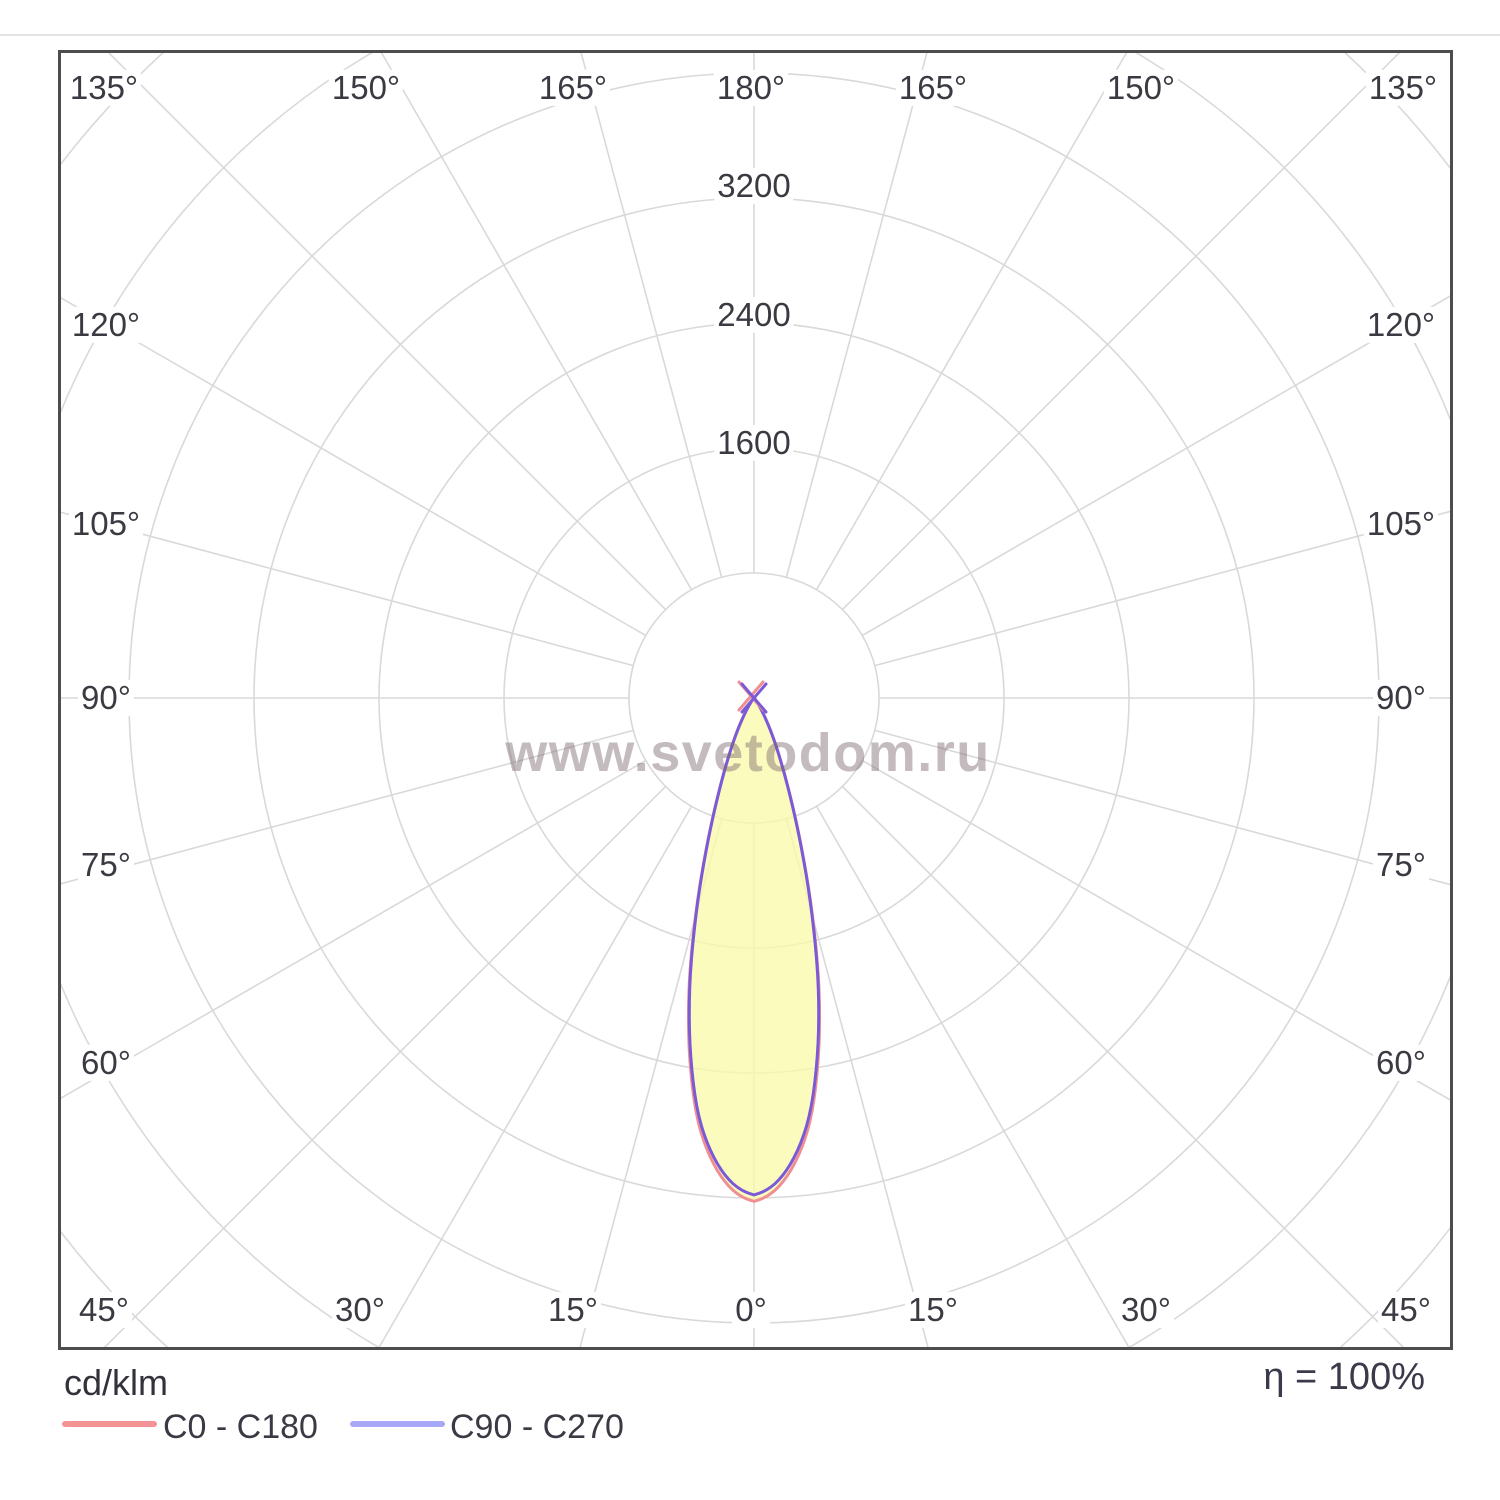  What do you see at coordinates (106, 698) in the screenshot?
I see `angle-label-left: 90°` at bounding box center [106, 698].